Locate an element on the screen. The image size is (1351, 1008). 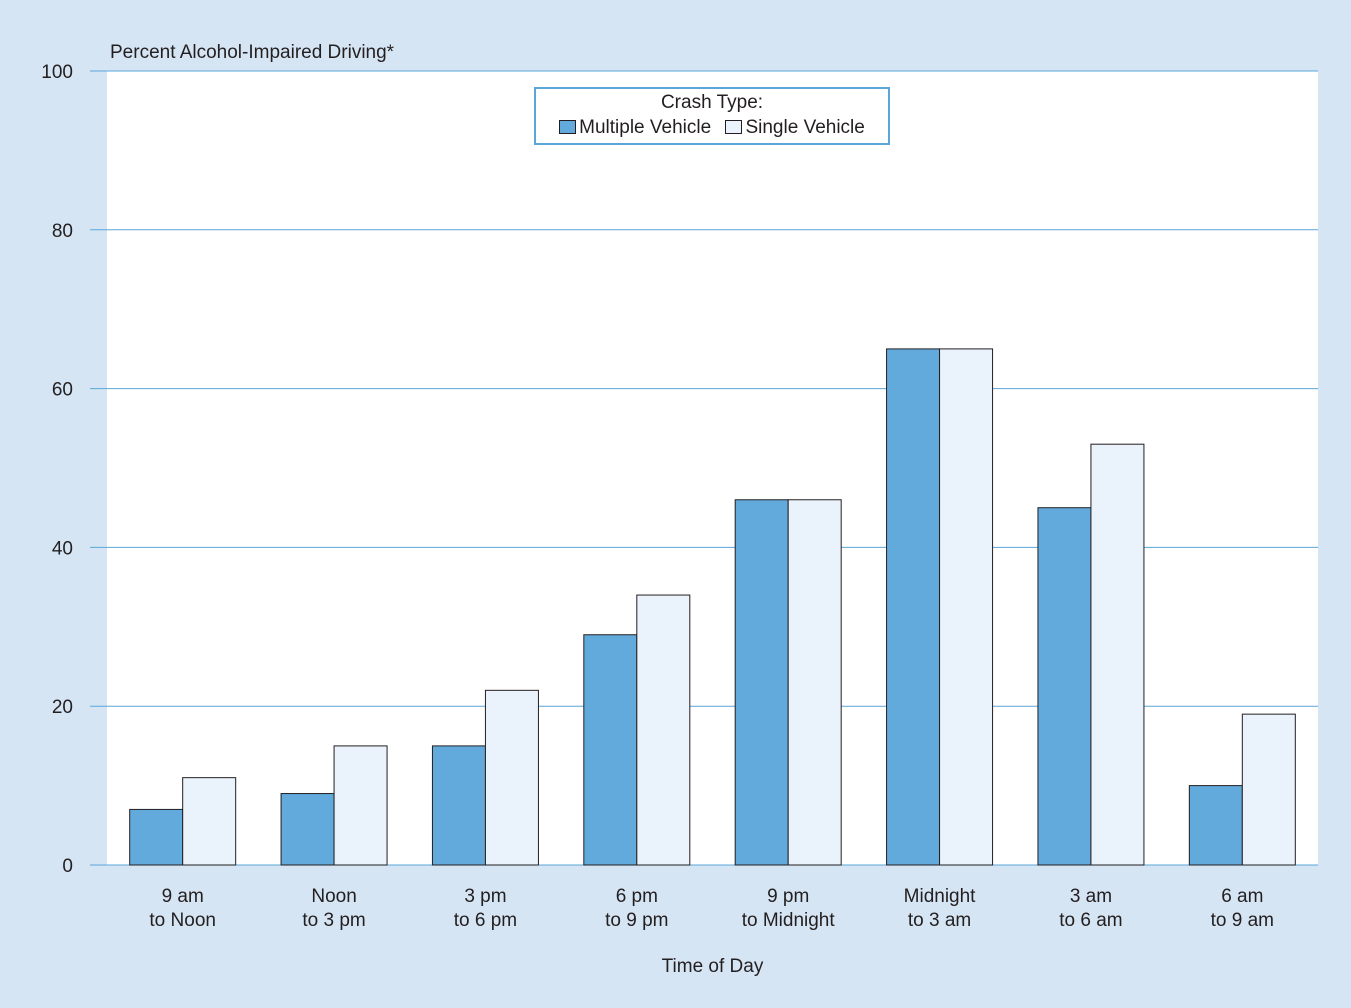
x-tick-label: 6 pm is located at coordinates (637, 896).